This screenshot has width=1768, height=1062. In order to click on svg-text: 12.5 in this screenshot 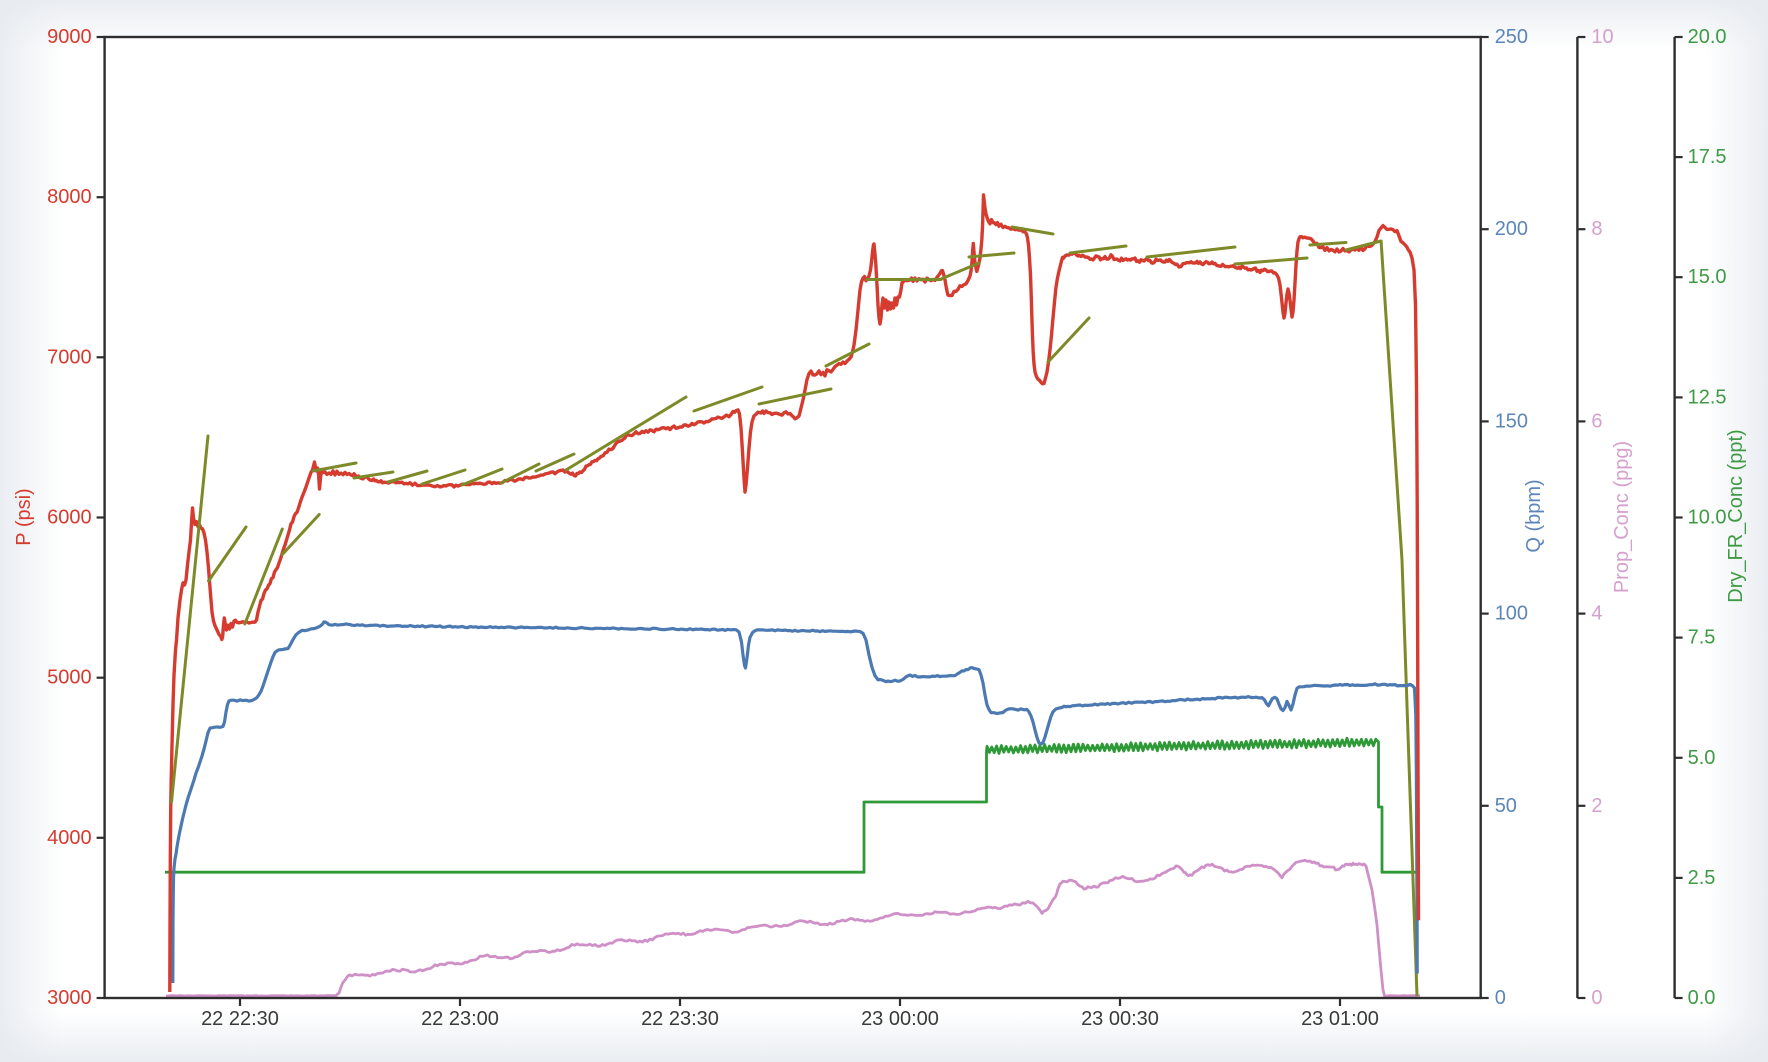, I will do `click(1707, 397)`.